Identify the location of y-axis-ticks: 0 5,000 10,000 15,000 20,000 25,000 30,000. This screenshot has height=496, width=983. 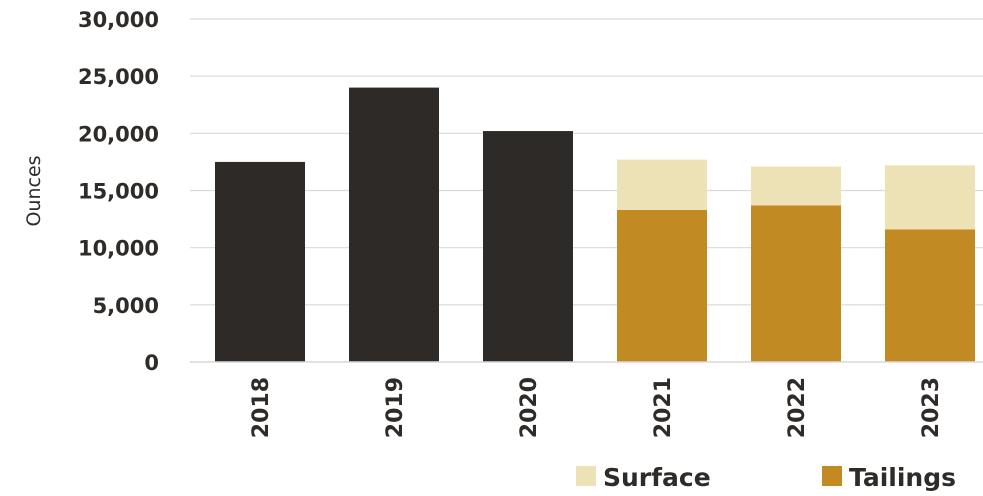
(118, 191).